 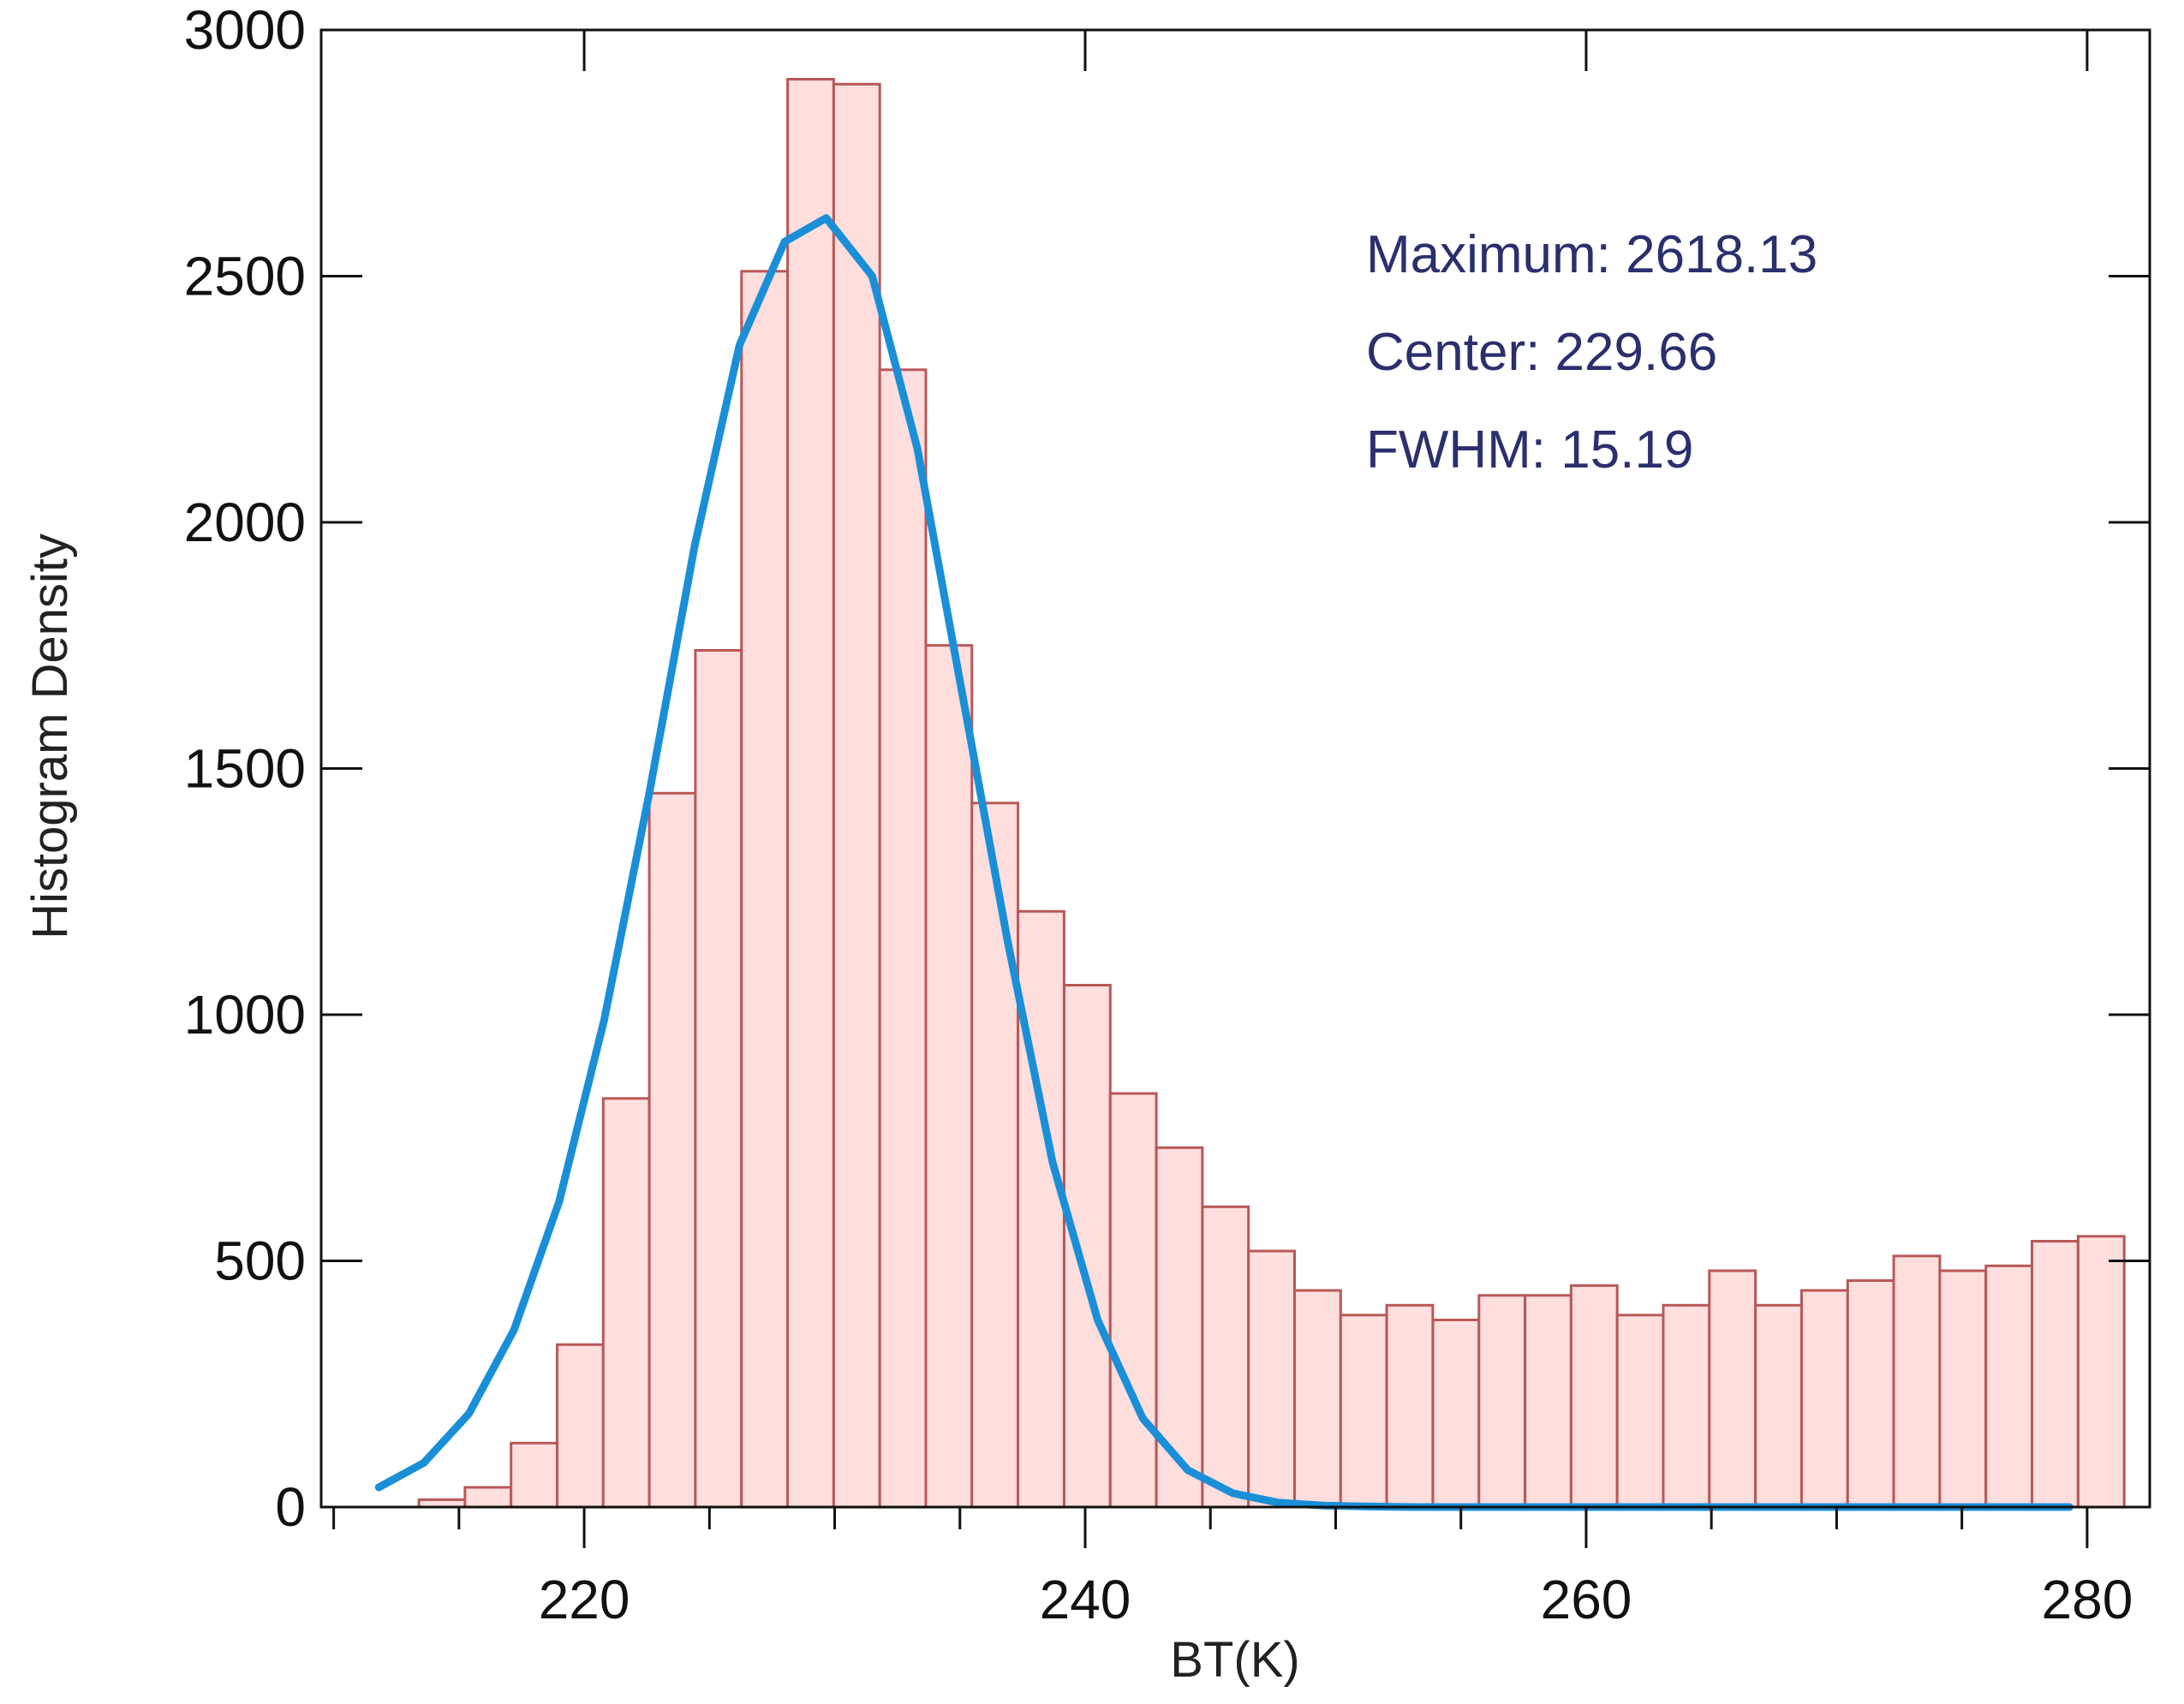 What do you see at coordinates (1529, 450) in the screenshot?
I see `stat-fwhm: FWHM: 15.19` at bounding box center [1529, 450].